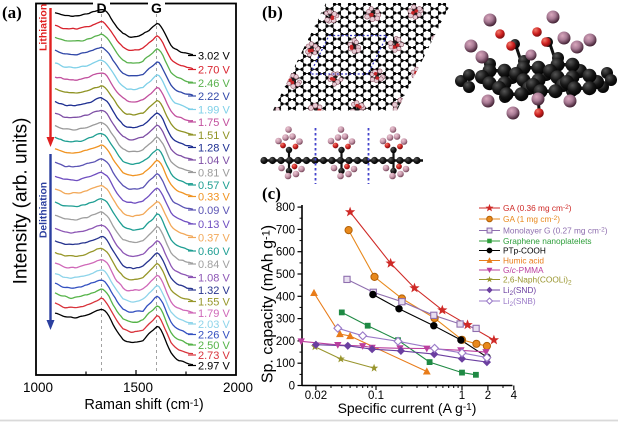 The height and width of the screenshot is (422, 618). I want to click on svg-text: Monolayer G (0.27 mg cm-2), so click(555, 231).